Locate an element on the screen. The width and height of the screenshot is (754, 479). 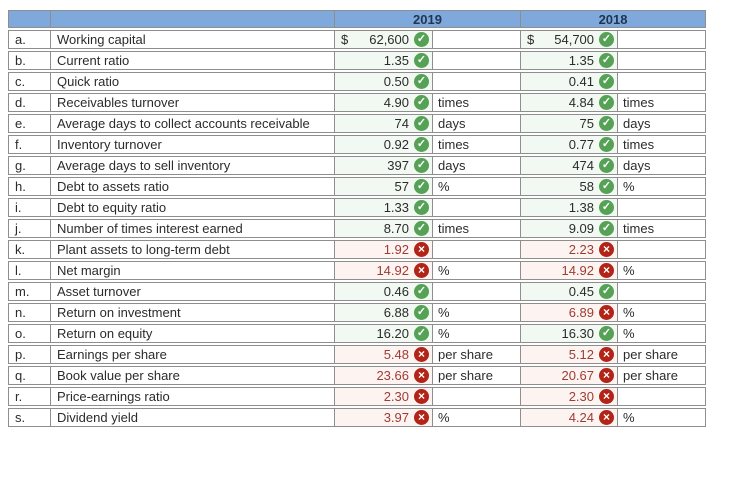
row-label: Earnings per share is located at coordinates (192, 354).